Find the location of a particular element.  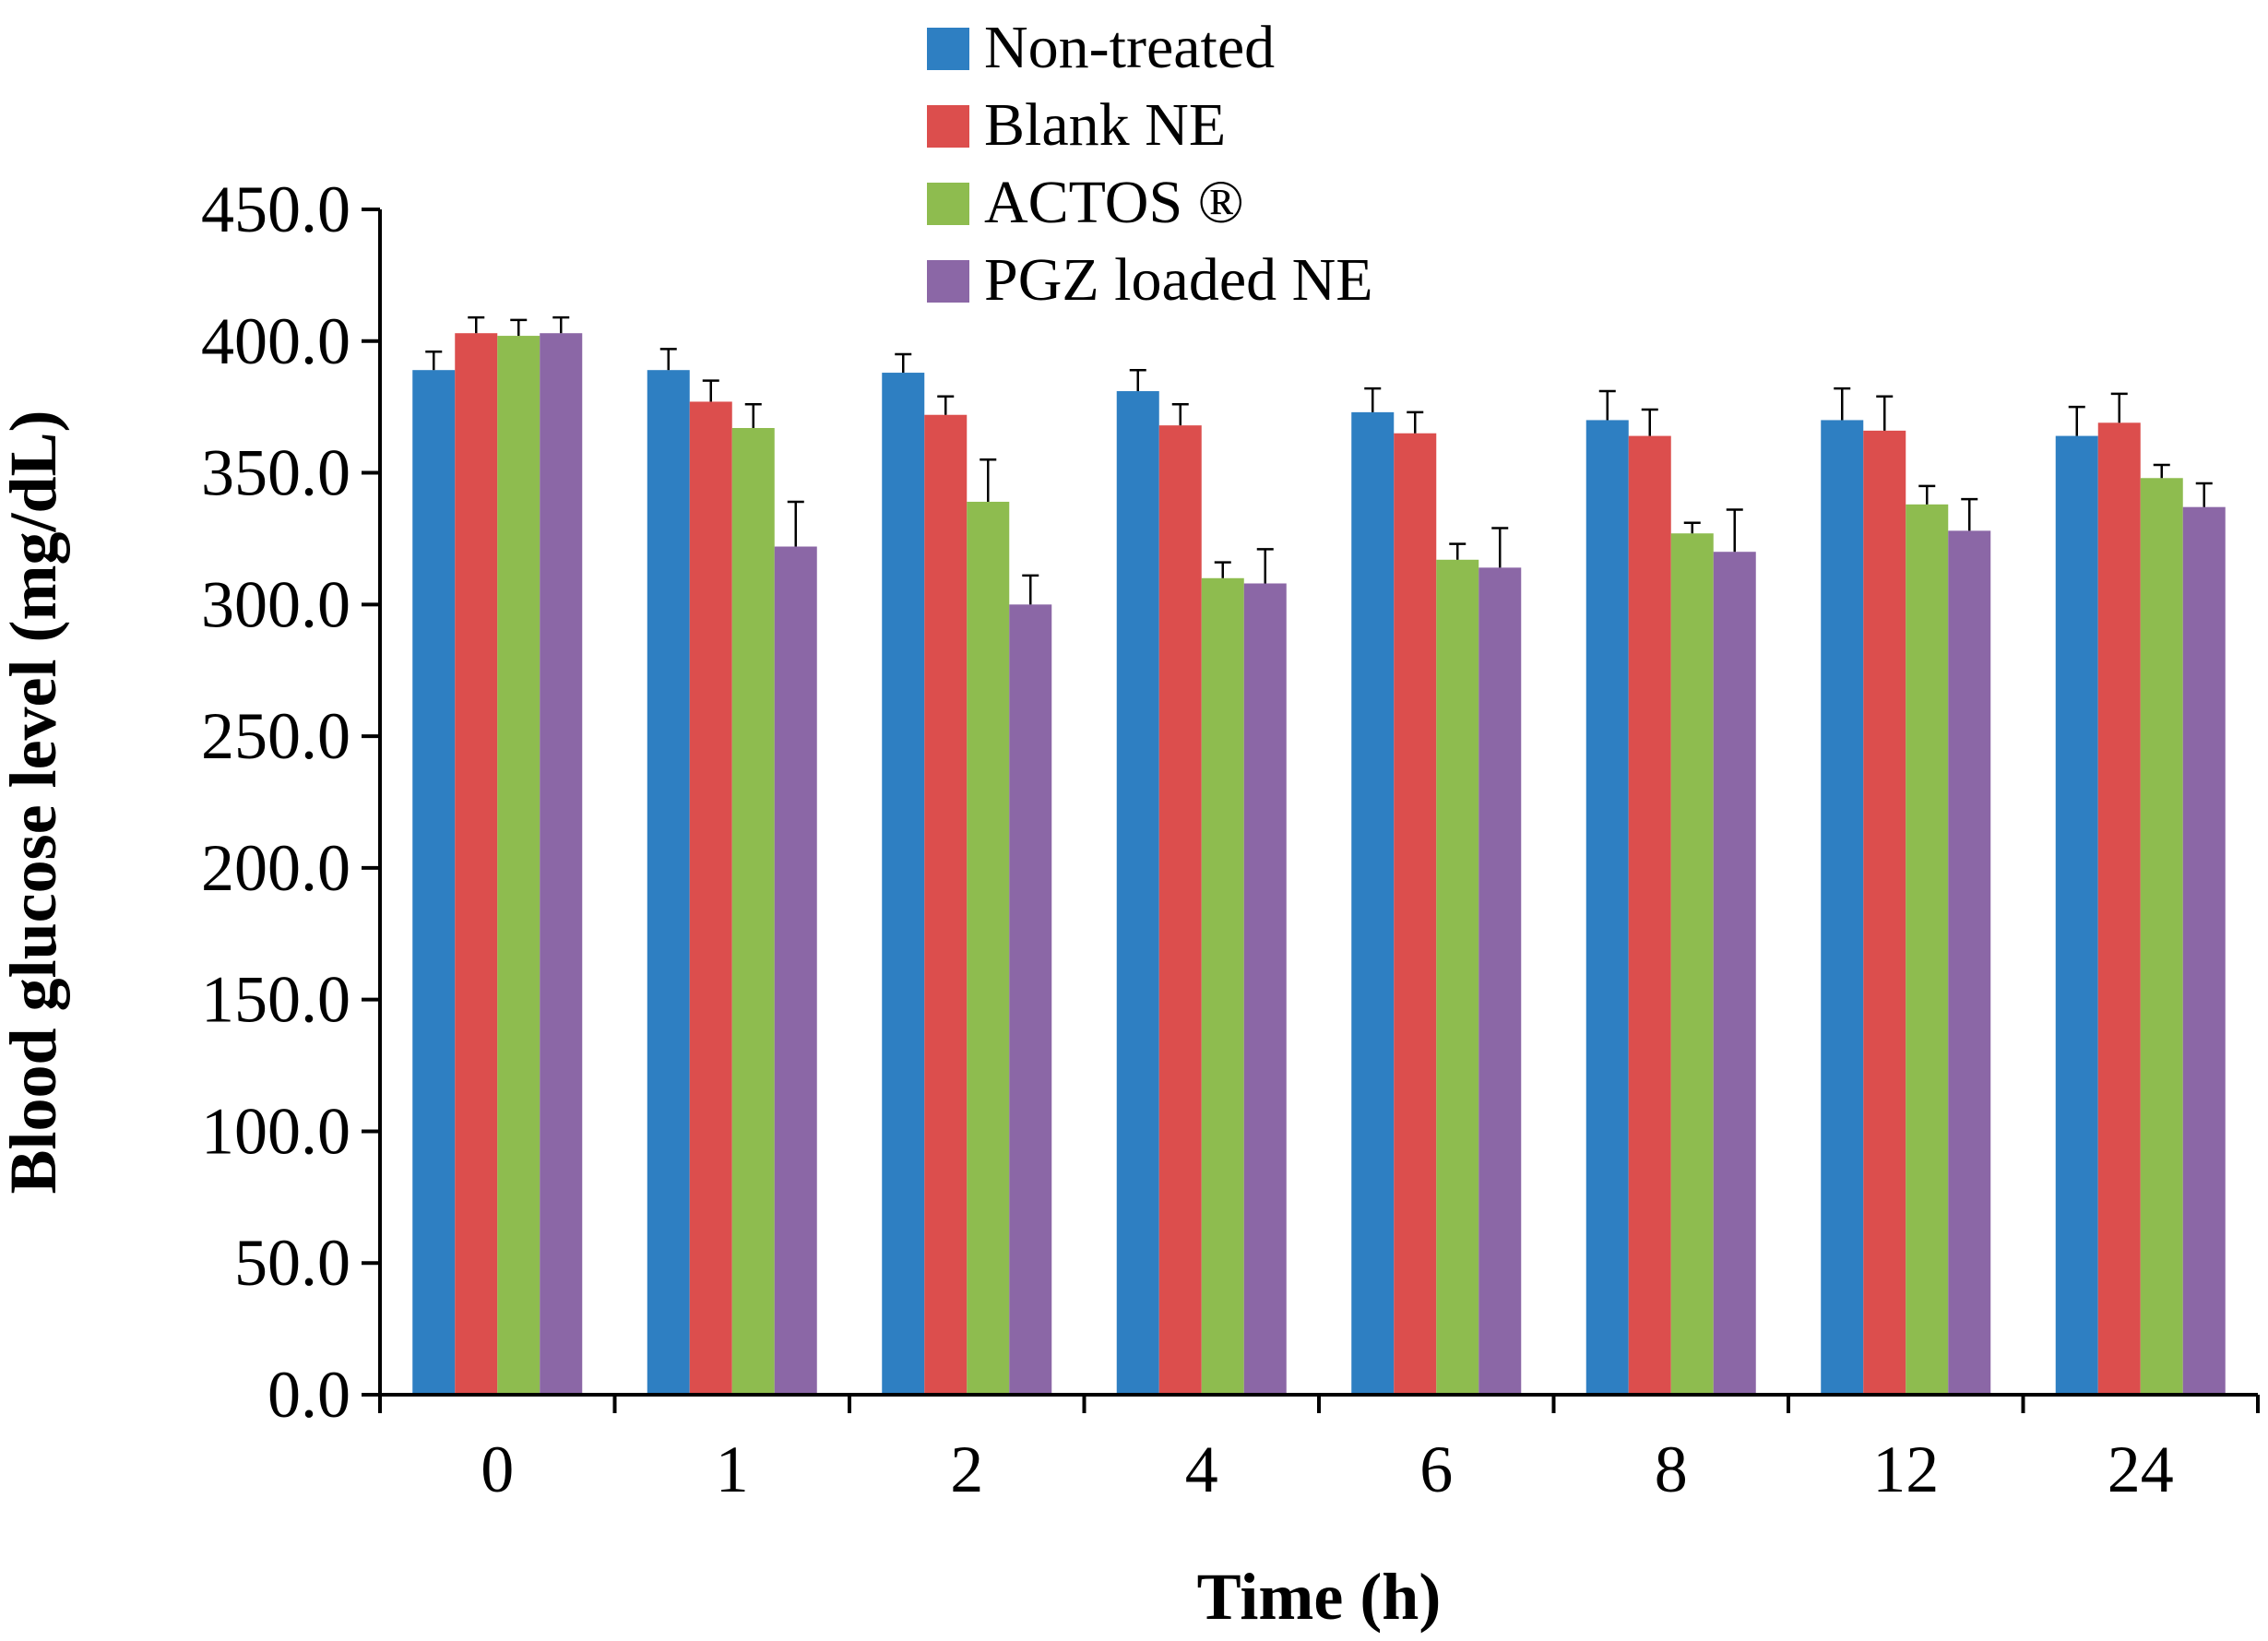

x-tick-label: 12 is located at coordinates (1905, 1470).